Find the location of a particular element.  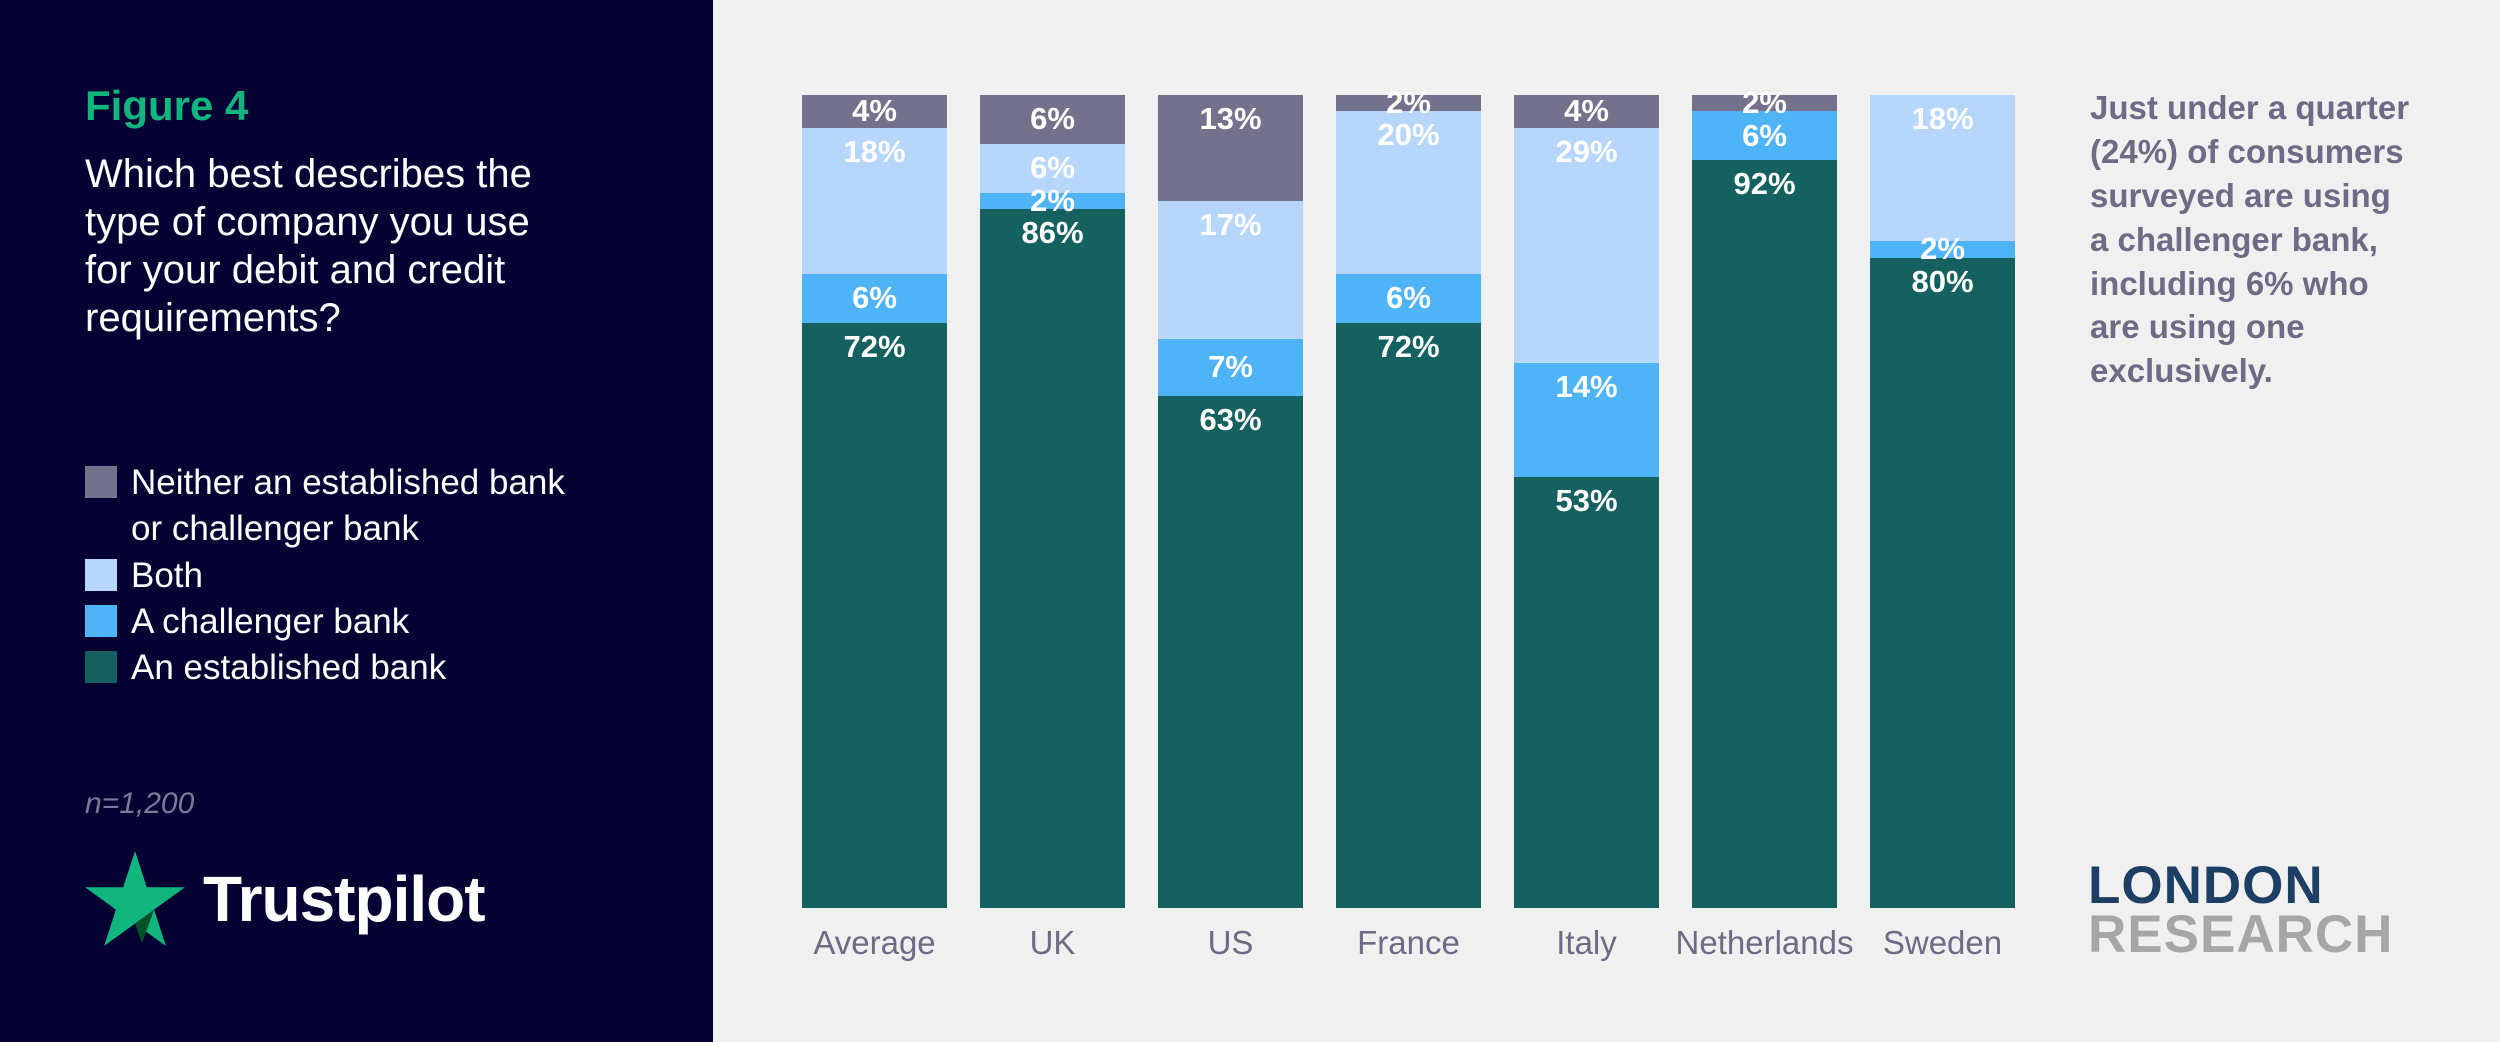

bar-segment-label: 86% is located at coordinates (1052, 232).